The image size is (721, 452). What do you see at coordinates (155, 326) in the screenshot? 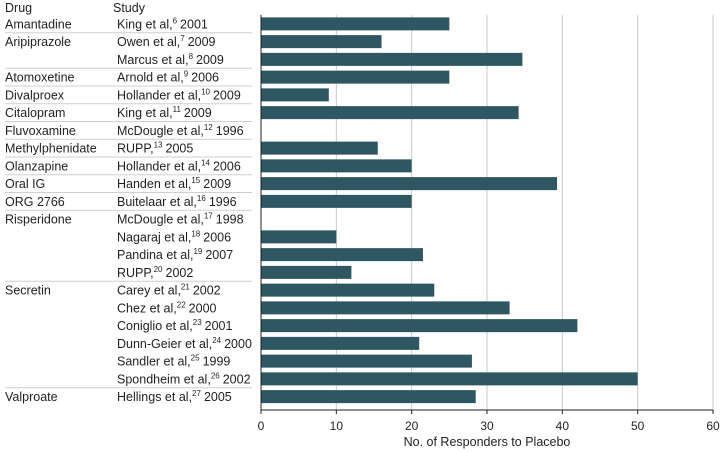
I see `study-name: Coniglio et al,` at bounding box center [155, 326].